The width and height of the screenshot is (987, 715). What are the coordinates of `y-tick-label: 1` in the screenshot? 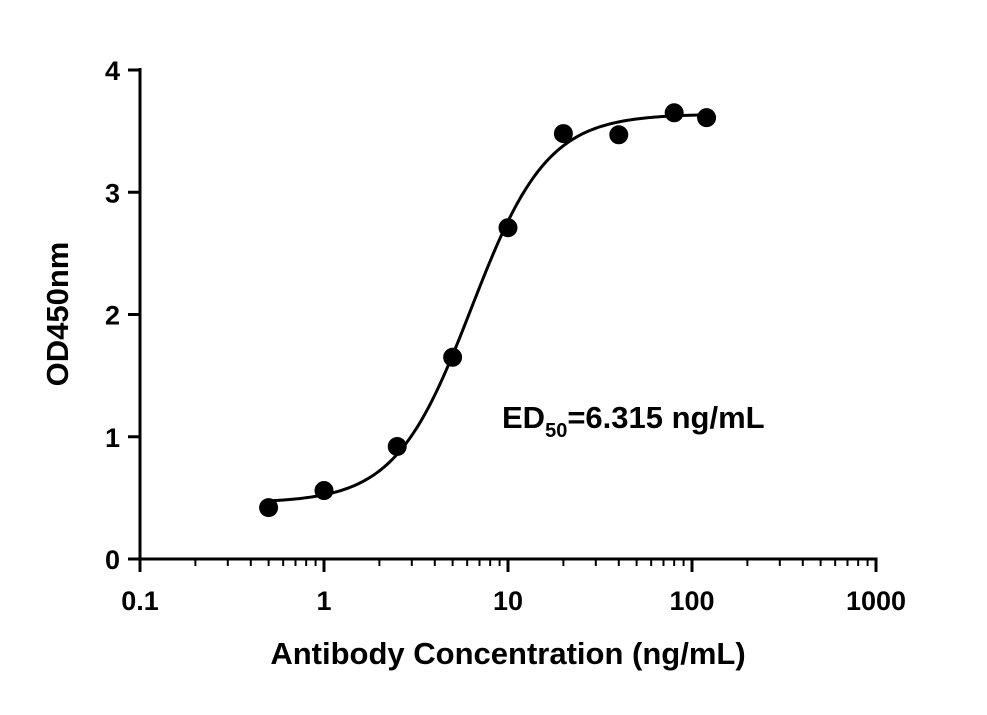 It's located at (112, 438).